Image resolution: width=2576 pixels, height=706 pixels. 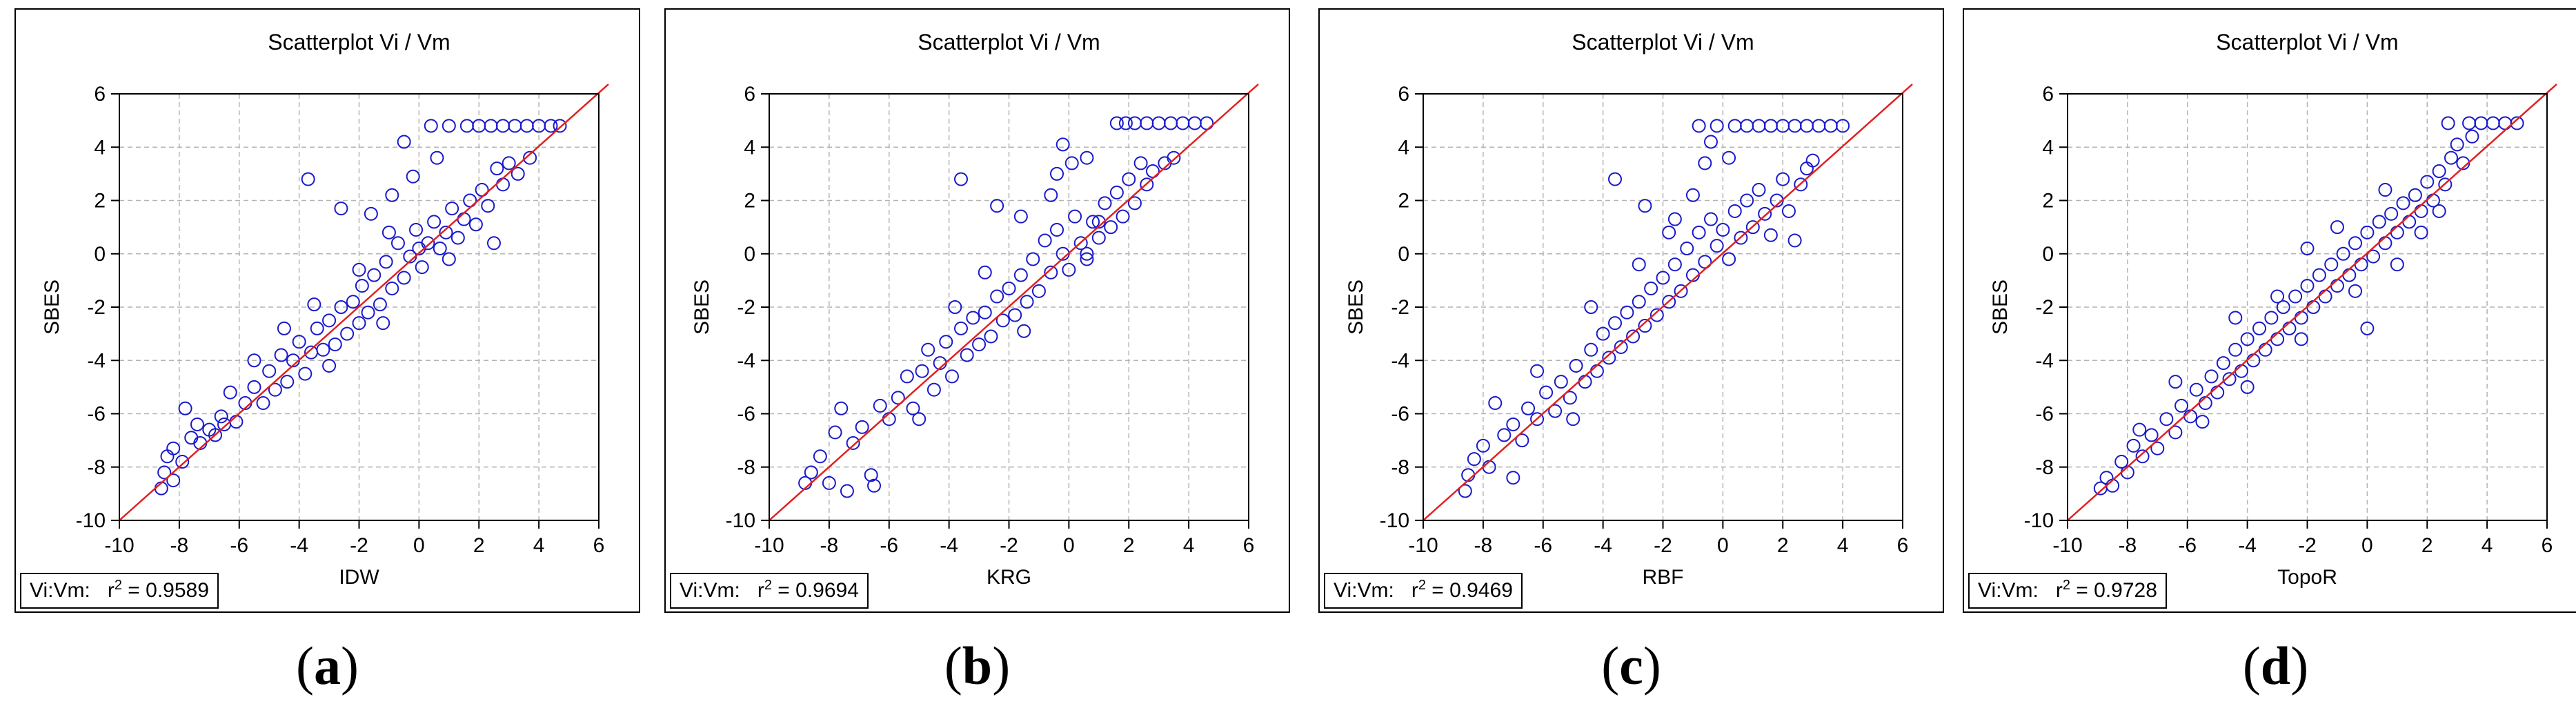 I want to click on y-axis-label: SBES, so click(x=702, y=308).